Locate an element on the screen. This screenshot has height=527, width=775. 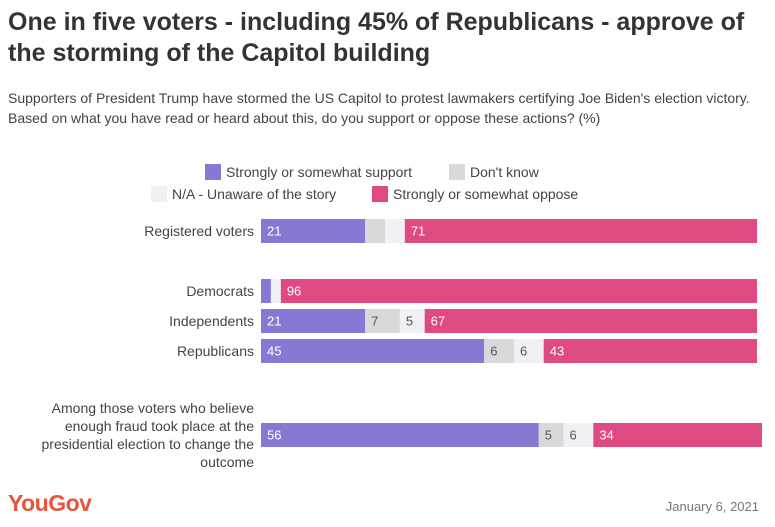
publish-date: January 6, 2021 is located at coordinates (712, 506).